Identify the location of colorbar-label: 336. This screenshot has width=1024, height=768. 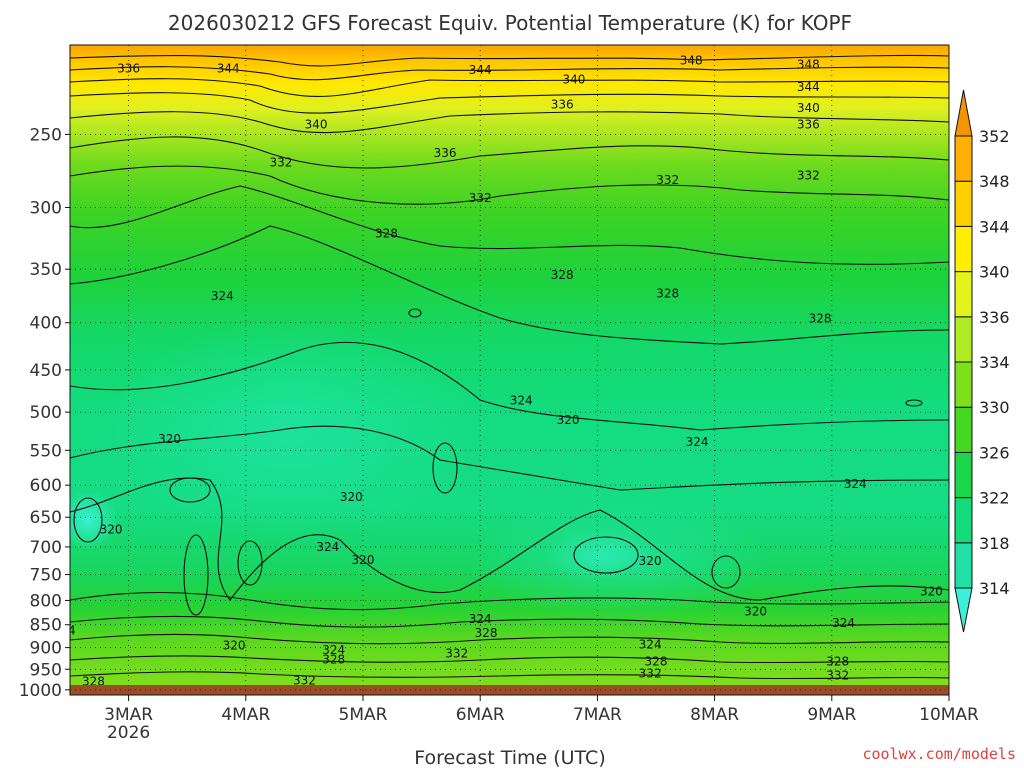
(994, 317).